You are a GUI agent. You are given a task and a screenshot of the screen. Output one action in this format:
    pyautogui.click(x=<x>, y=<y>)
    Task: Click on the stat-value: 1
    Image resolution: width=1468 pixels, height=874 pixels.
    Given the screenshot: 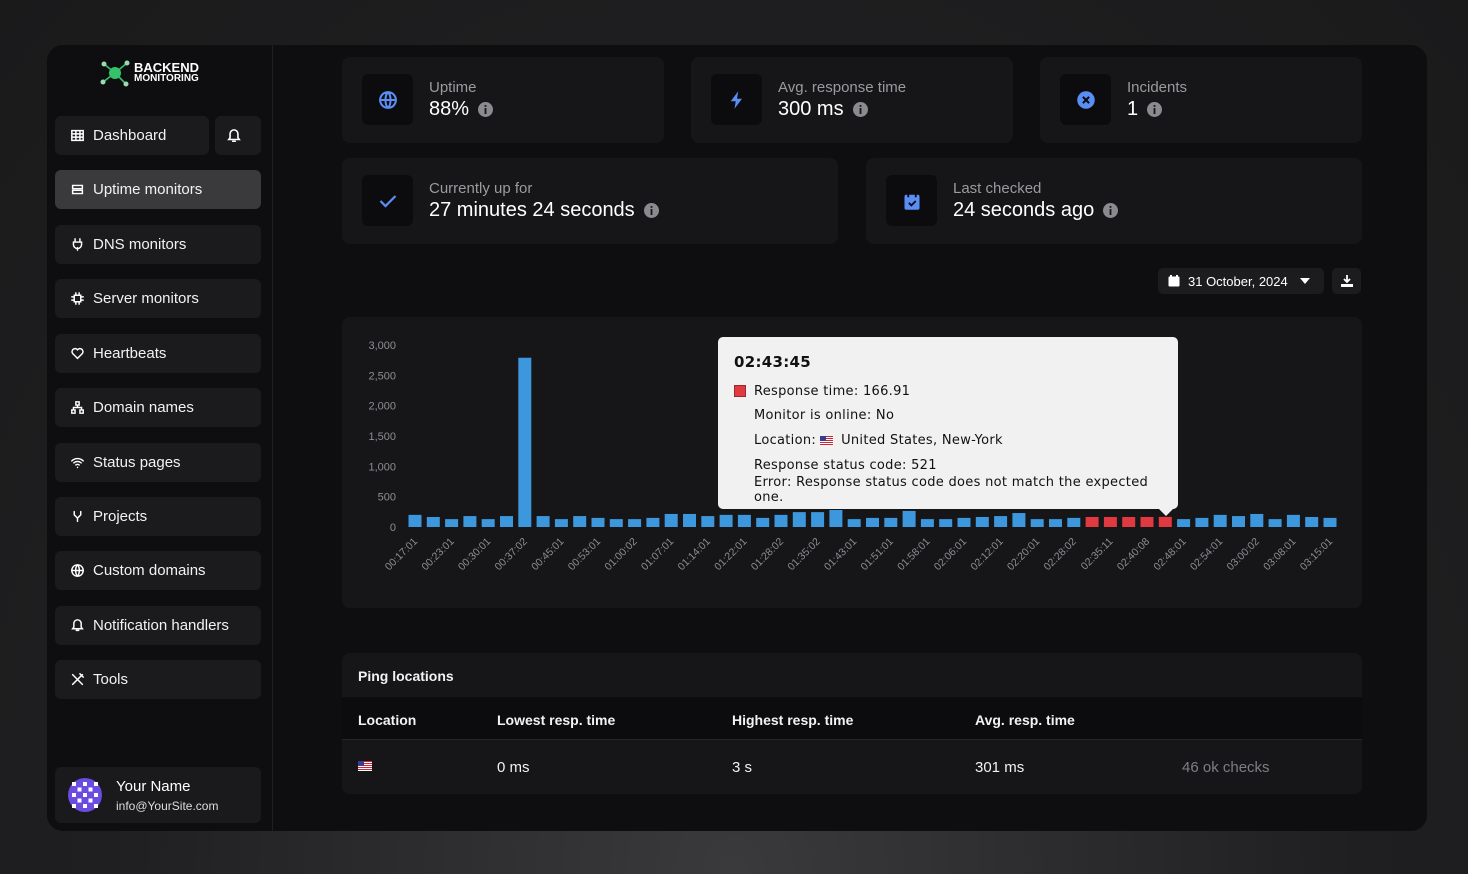 What is the action you would take?
    pyautogui.click(x=1145, y=109)
    